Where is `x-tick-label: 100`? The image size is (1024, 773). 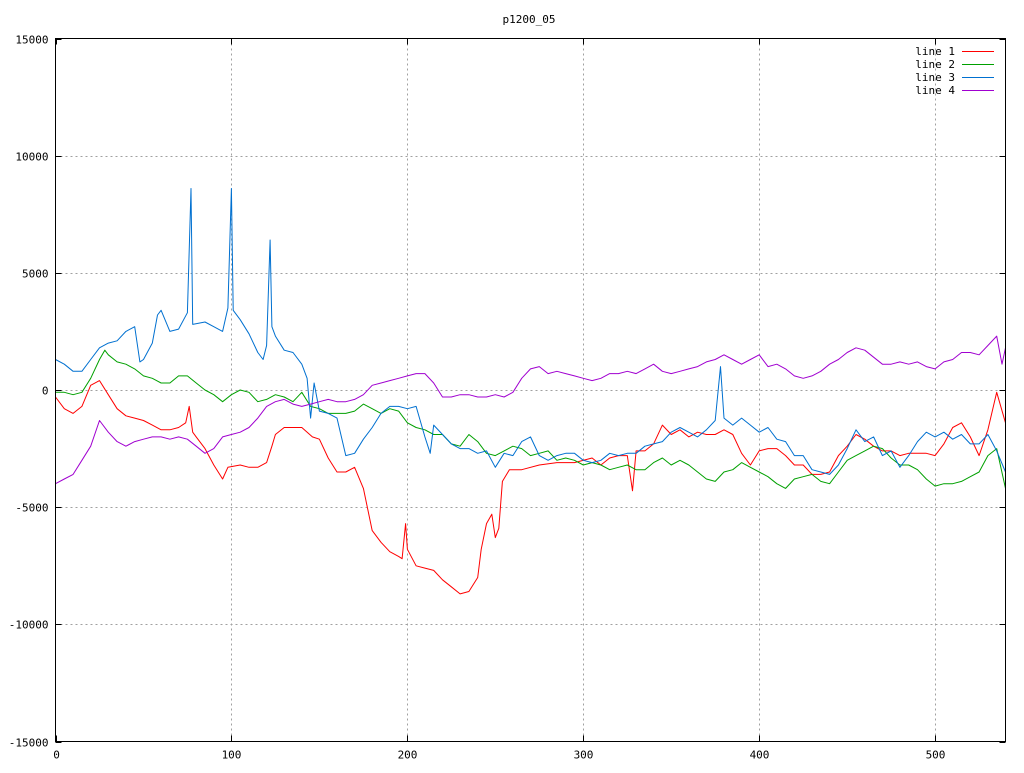 x-tick-label: 100 is located at coordinates (232, 755).